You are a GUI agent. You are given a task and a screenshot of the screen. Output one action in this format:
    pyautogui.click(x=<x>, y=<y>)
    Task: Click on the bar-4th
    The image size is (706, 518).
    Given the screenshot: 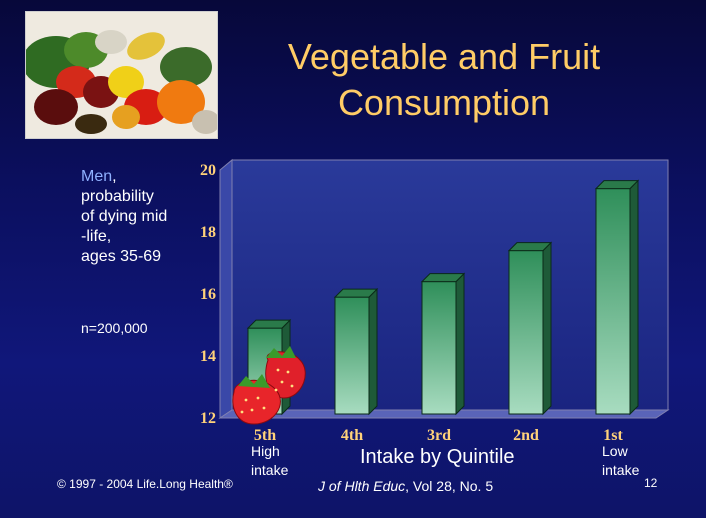 What is the action you would take?
    pyautogui.click(x=356, y=351)
    